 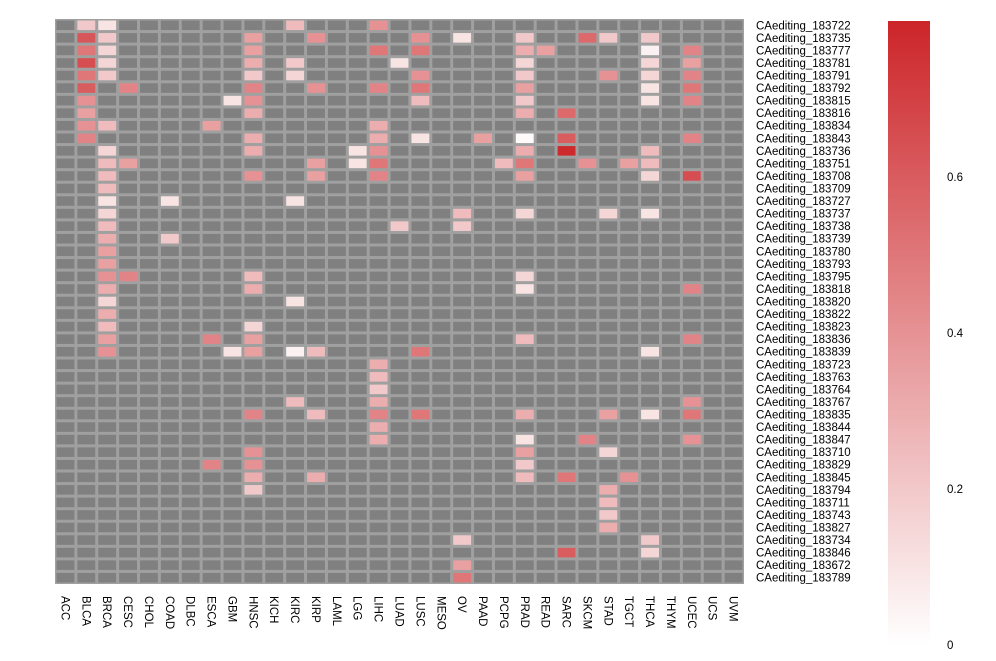 What do you see at coordinates (211, 612) in the screenshot?
I see `column-label: ESCA` at bounding box center [211, 612].